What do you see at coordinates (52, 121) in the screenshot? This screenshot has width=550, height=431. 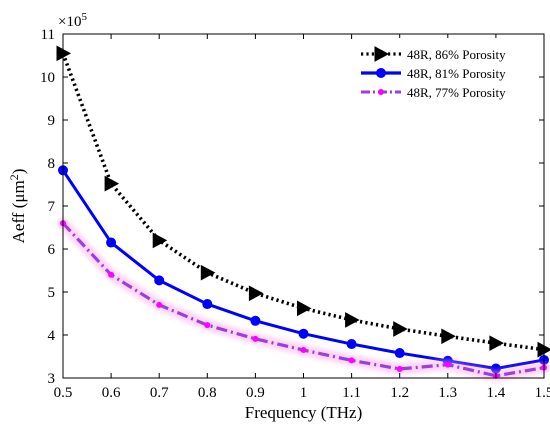 I see `y-tick-label: 9` at bounding box center [52, 121].